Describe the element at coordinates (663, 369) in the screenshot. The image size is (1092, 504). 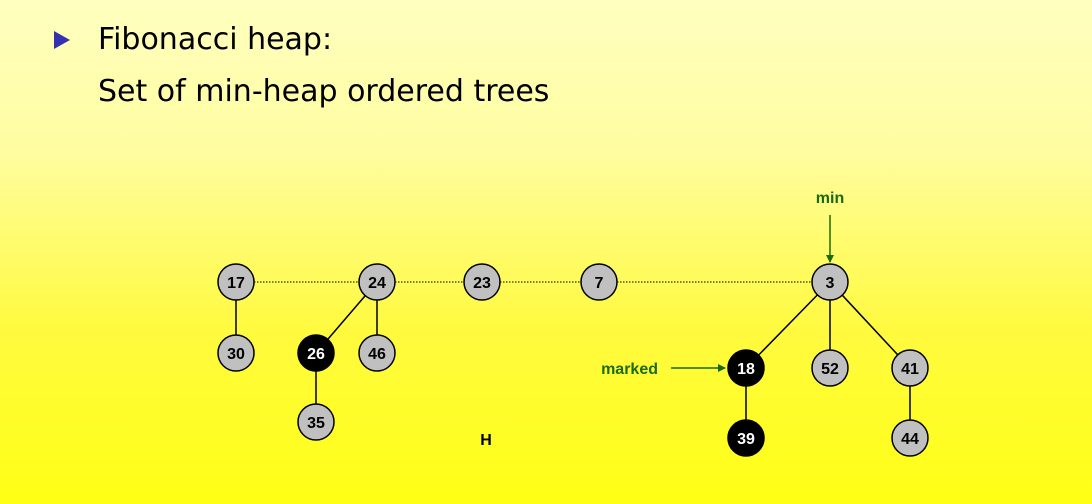
I see `marked-pointer: marked` at that location.